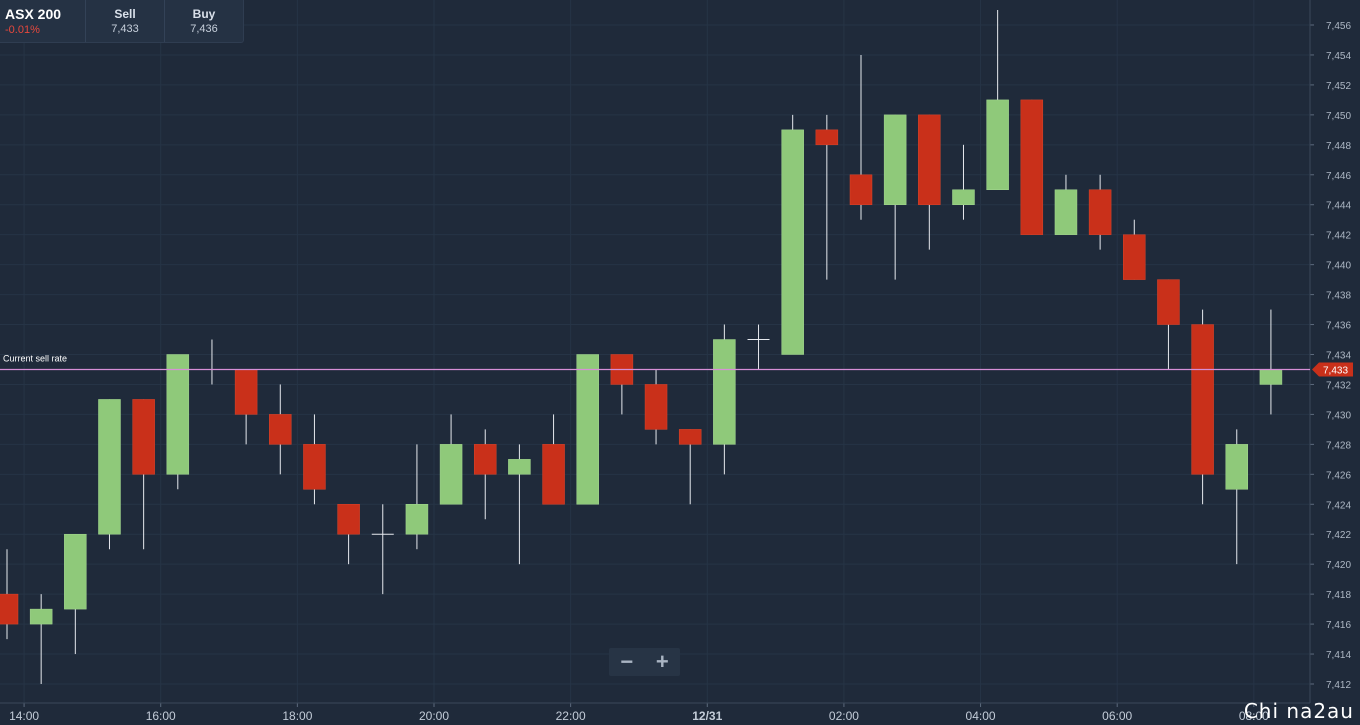 This screenshot has width=1360, height=725. What do you see at coordinates (1338, 356) in the screenshot?
I see `y-tick-label: 7,434` at bounding box center [1338, 356].